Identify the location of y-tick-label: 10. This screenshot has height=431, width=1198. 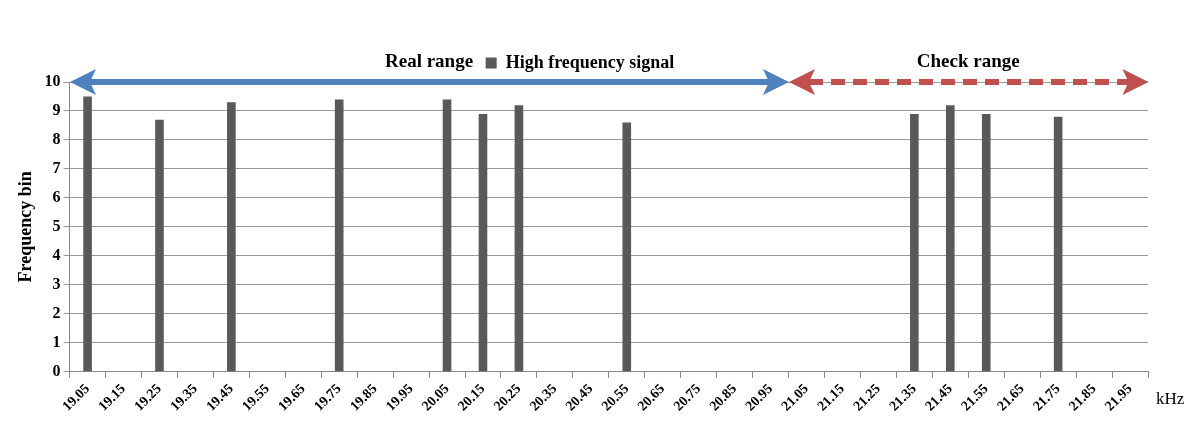
(52, 81).